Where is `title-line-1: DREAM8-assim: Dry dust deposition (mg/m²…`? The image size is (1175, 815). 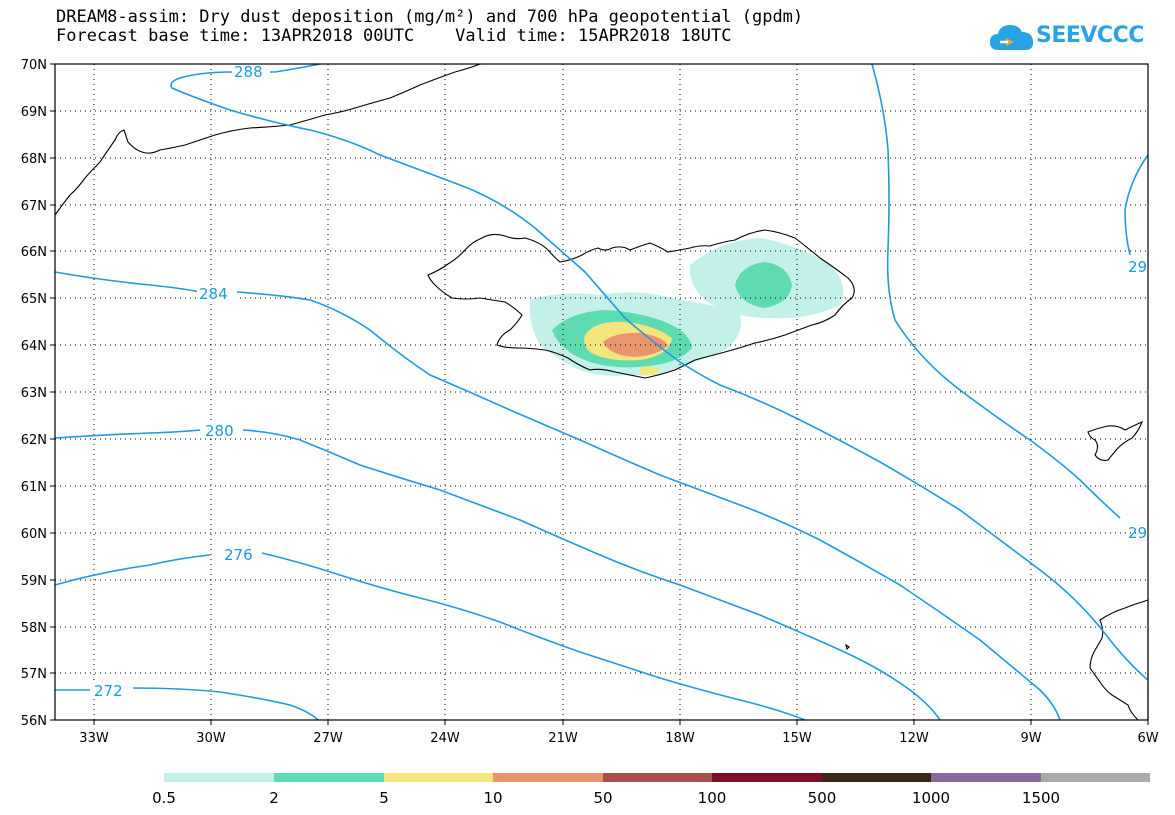 title-line-1: DREAM8-assim: Dry dust deposition (mg/m²… is located at coordinates (430, 17).